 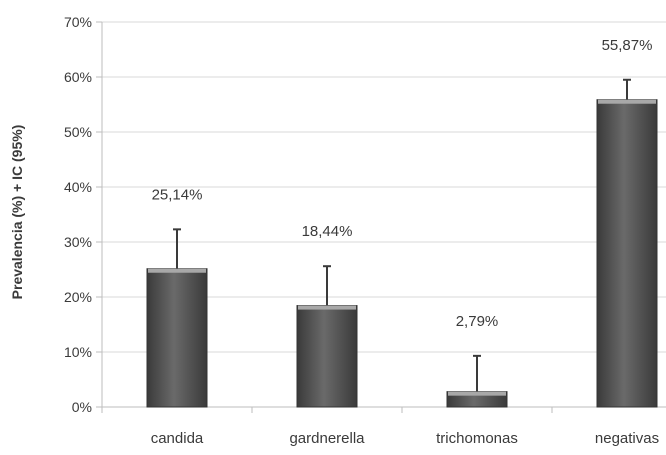 I want to click on y-tick-label: 10%, so click(x=78, y=352).